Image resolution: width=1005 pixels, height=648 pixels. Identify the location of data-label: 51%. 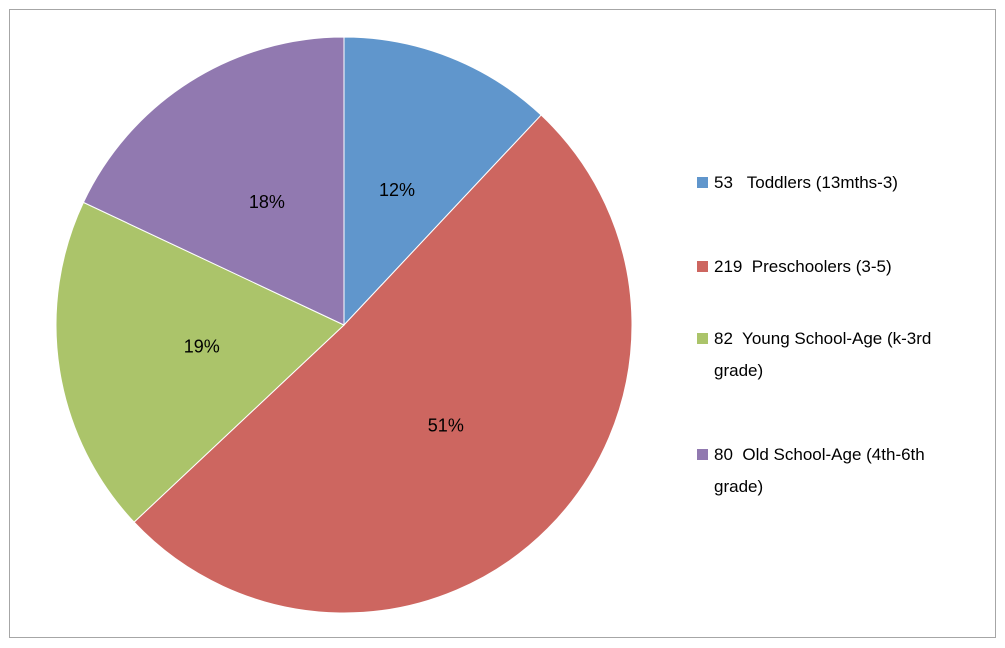
(446, 426).